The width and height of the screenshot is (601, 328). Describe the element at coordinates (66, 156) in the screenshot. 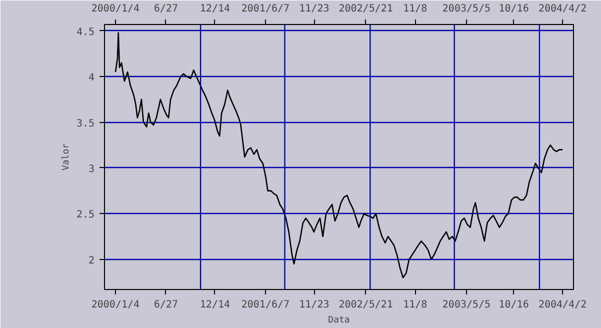

I see `y-axis-title: Valor` at that location.